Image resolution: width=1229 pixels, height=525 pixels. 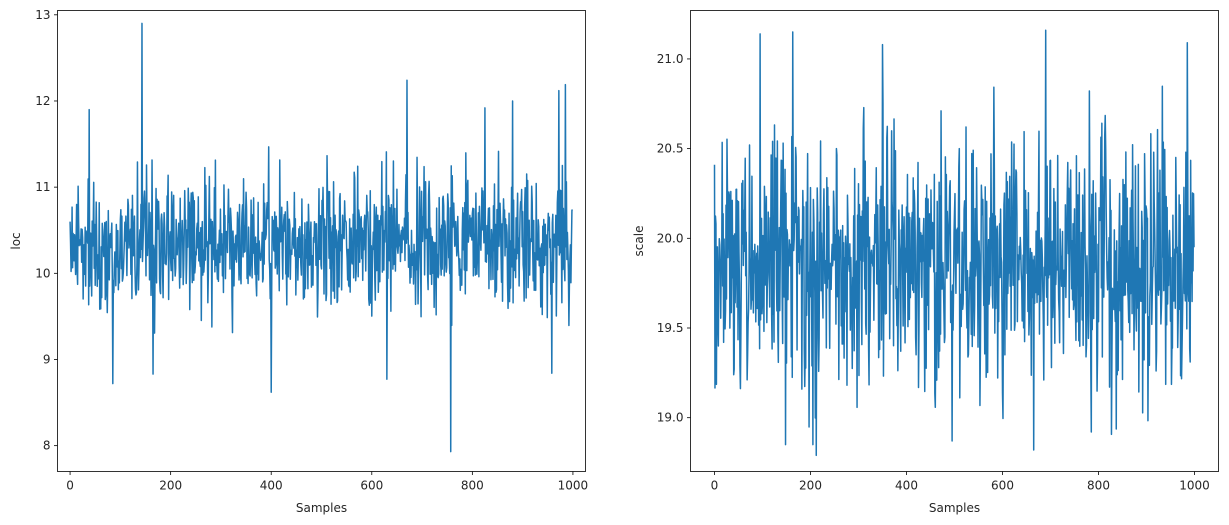 I want to click on y-axis-label: scale, so click(x=639, y=241).